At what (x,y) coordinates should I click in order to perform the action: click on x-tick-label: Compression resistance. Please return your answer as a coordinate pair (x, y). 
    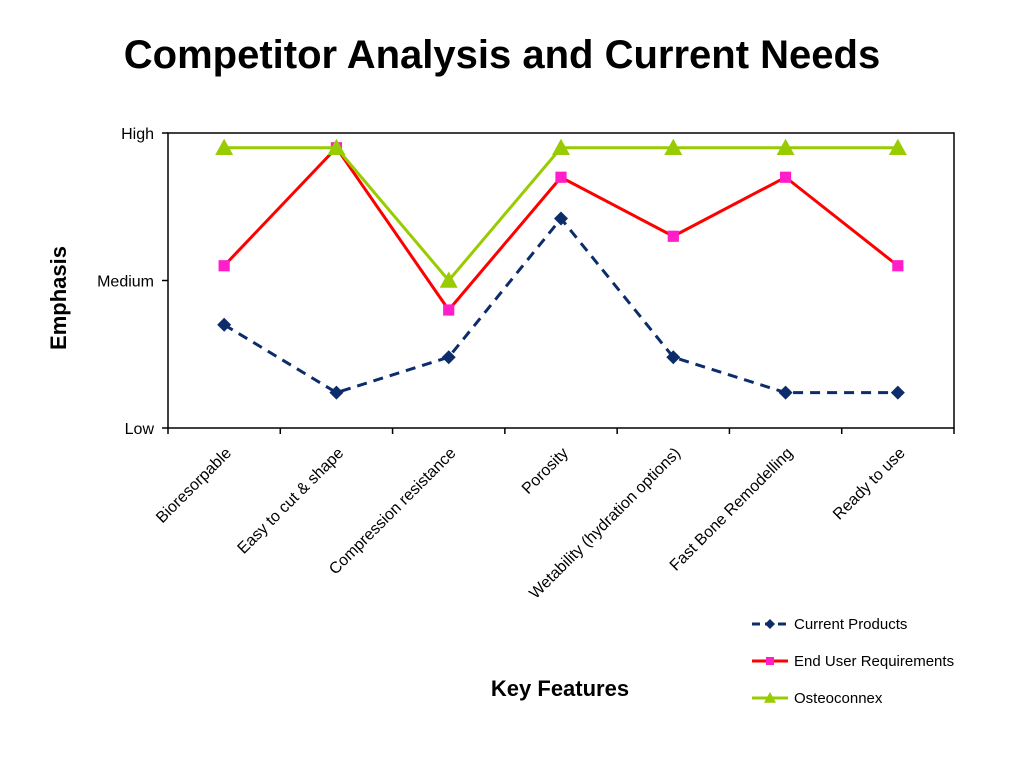
    Looking at the image, I should click on (392, 511).